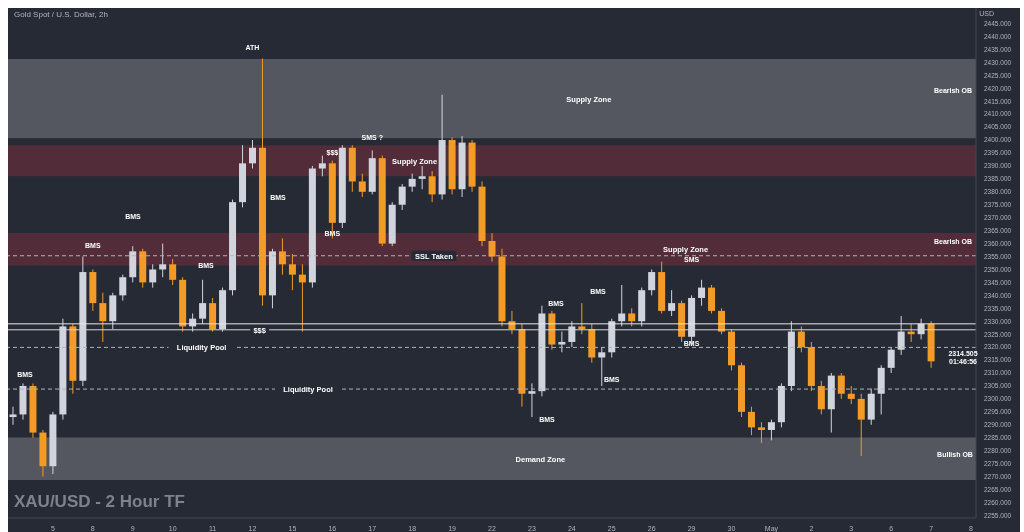  What do you see at coordinates (99, 502) in the screenshot?
I see `text: XAU/USD - 2 Hour TF` at bounding box center [99, 502].